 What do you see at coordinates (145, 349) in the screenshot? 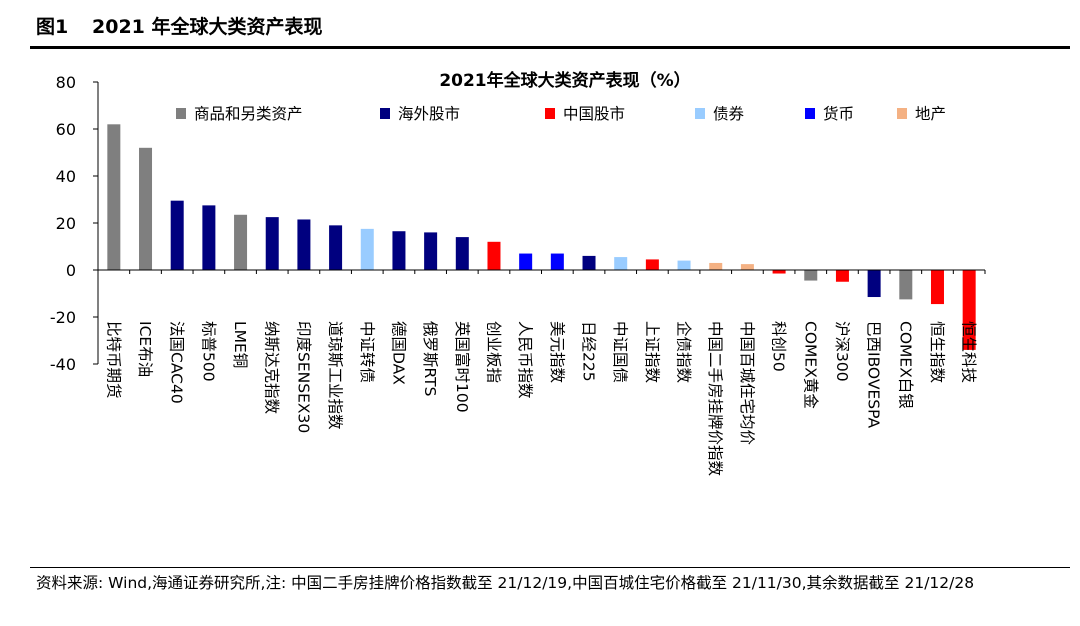
I see `x-tick-label: ICE布油` at bounding box center [145, 349].